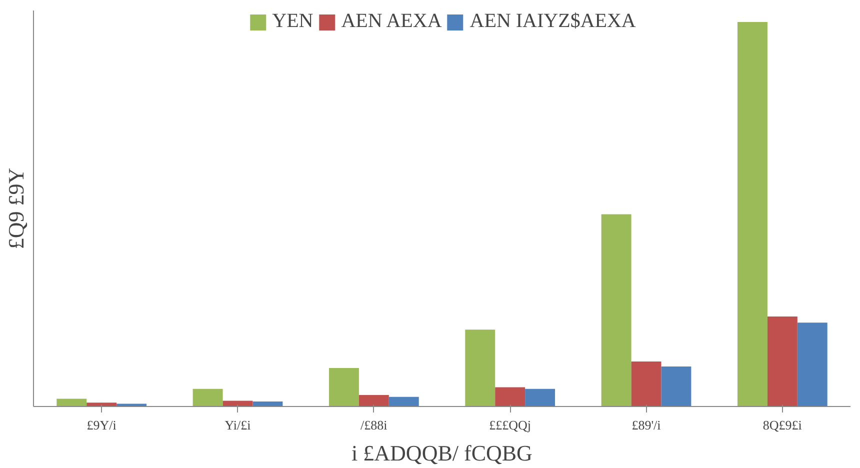  I want to click on x-tick-label: /£88i, so click(374, 425).